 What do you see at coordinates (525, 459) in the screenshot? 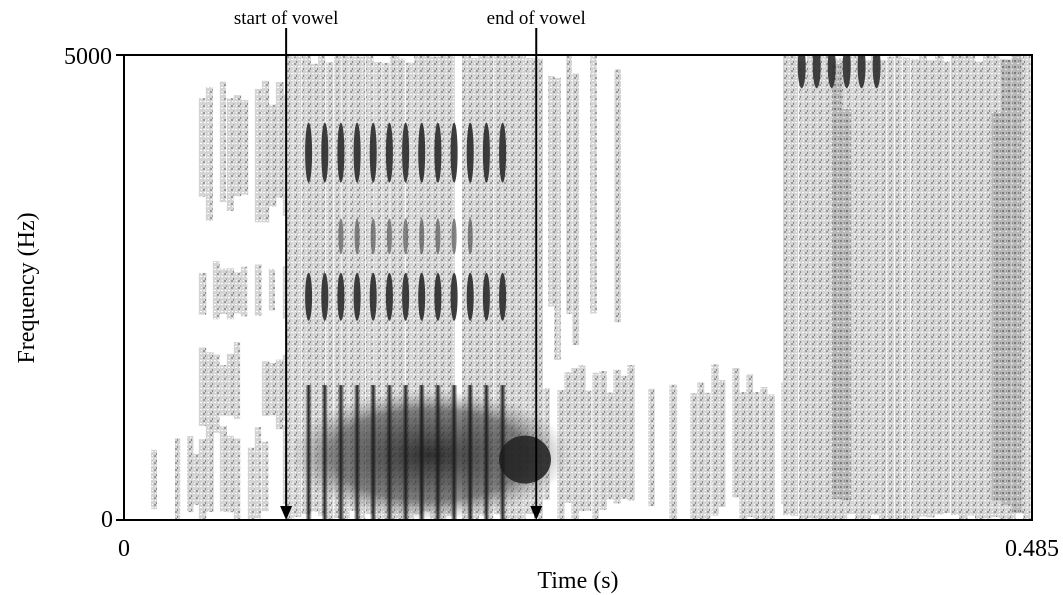
I see `formant-f1-tail` at bounding box center [525, 459].